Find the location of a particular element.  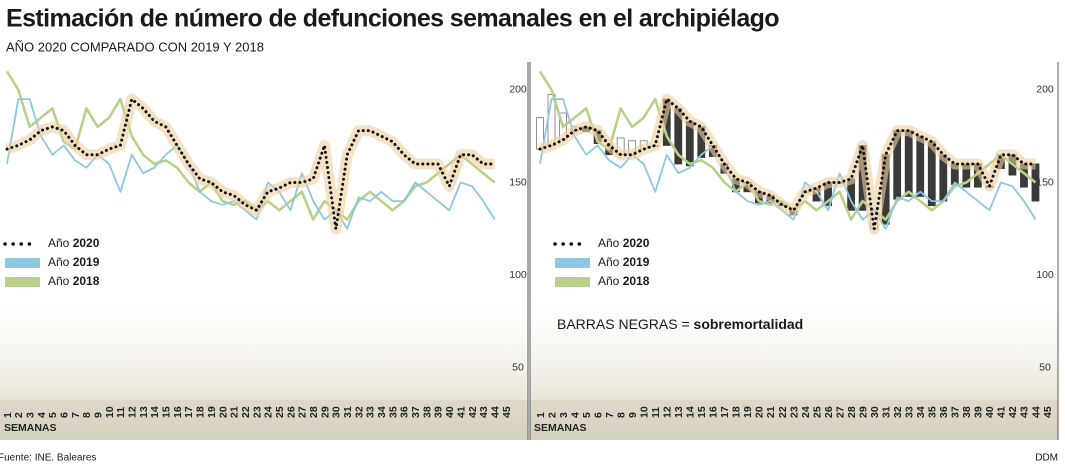

x-tick-label: 15 is located at coordinates (167, 412).